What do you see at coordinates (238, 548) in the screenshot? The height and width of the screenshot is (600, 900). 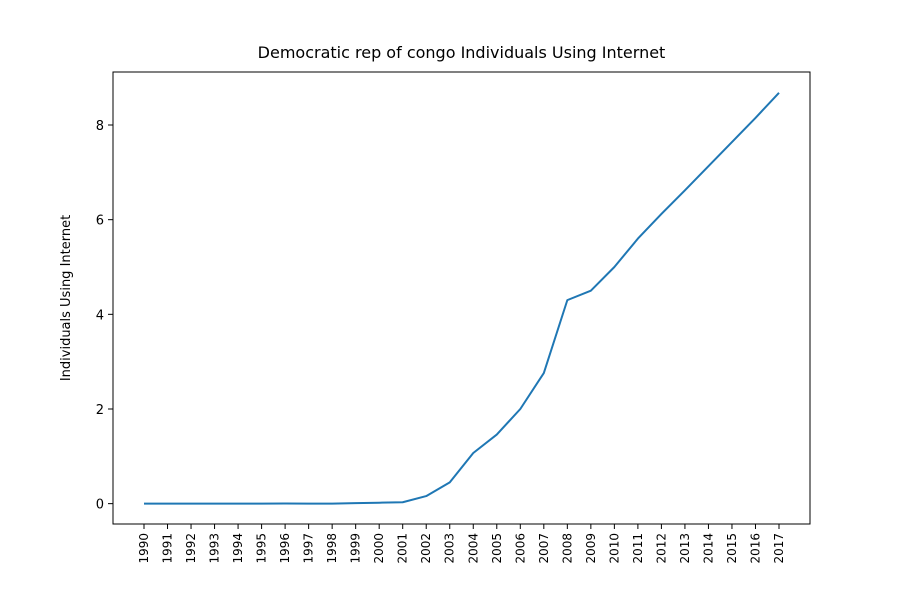 I see `x-tick-label: 1994` at bounding box center [238, 548].